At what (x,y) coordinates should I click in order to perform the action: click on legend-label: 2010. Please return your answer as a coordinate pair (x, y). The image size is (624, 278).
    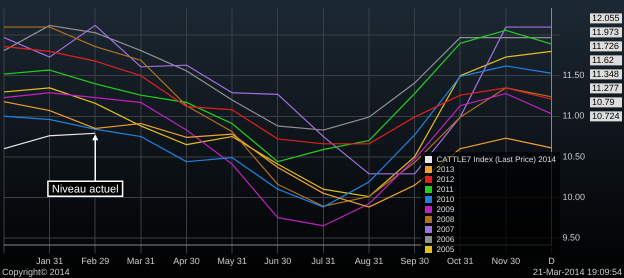
    Looking at the image, I should click on (445, 199).